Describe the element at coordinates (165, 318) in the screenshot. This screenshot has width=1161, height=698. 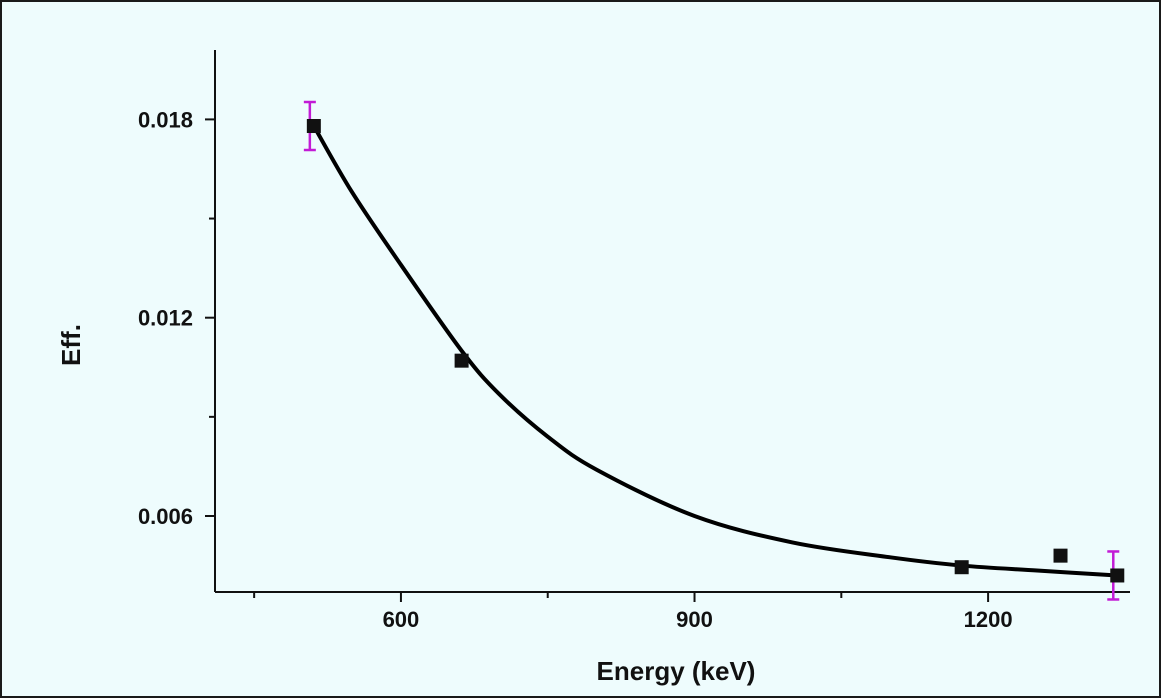
I see `y-tick-label: 0.012` at that location.